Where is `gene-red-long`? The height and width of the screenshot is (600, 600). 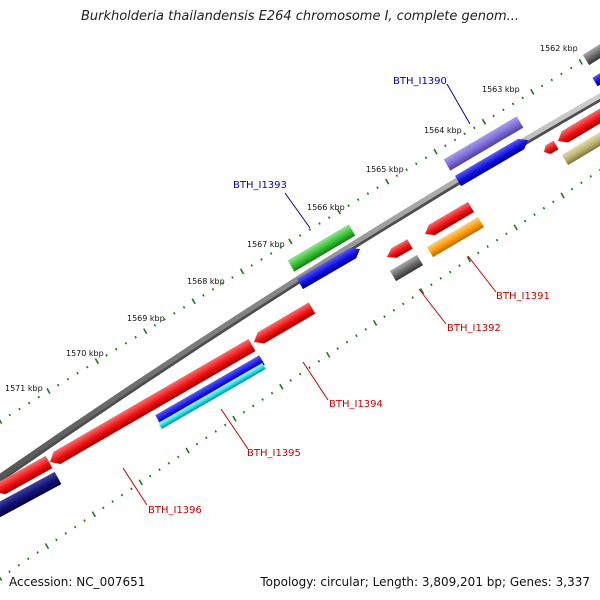 gene-red-long is located at coordinates (151, 403).